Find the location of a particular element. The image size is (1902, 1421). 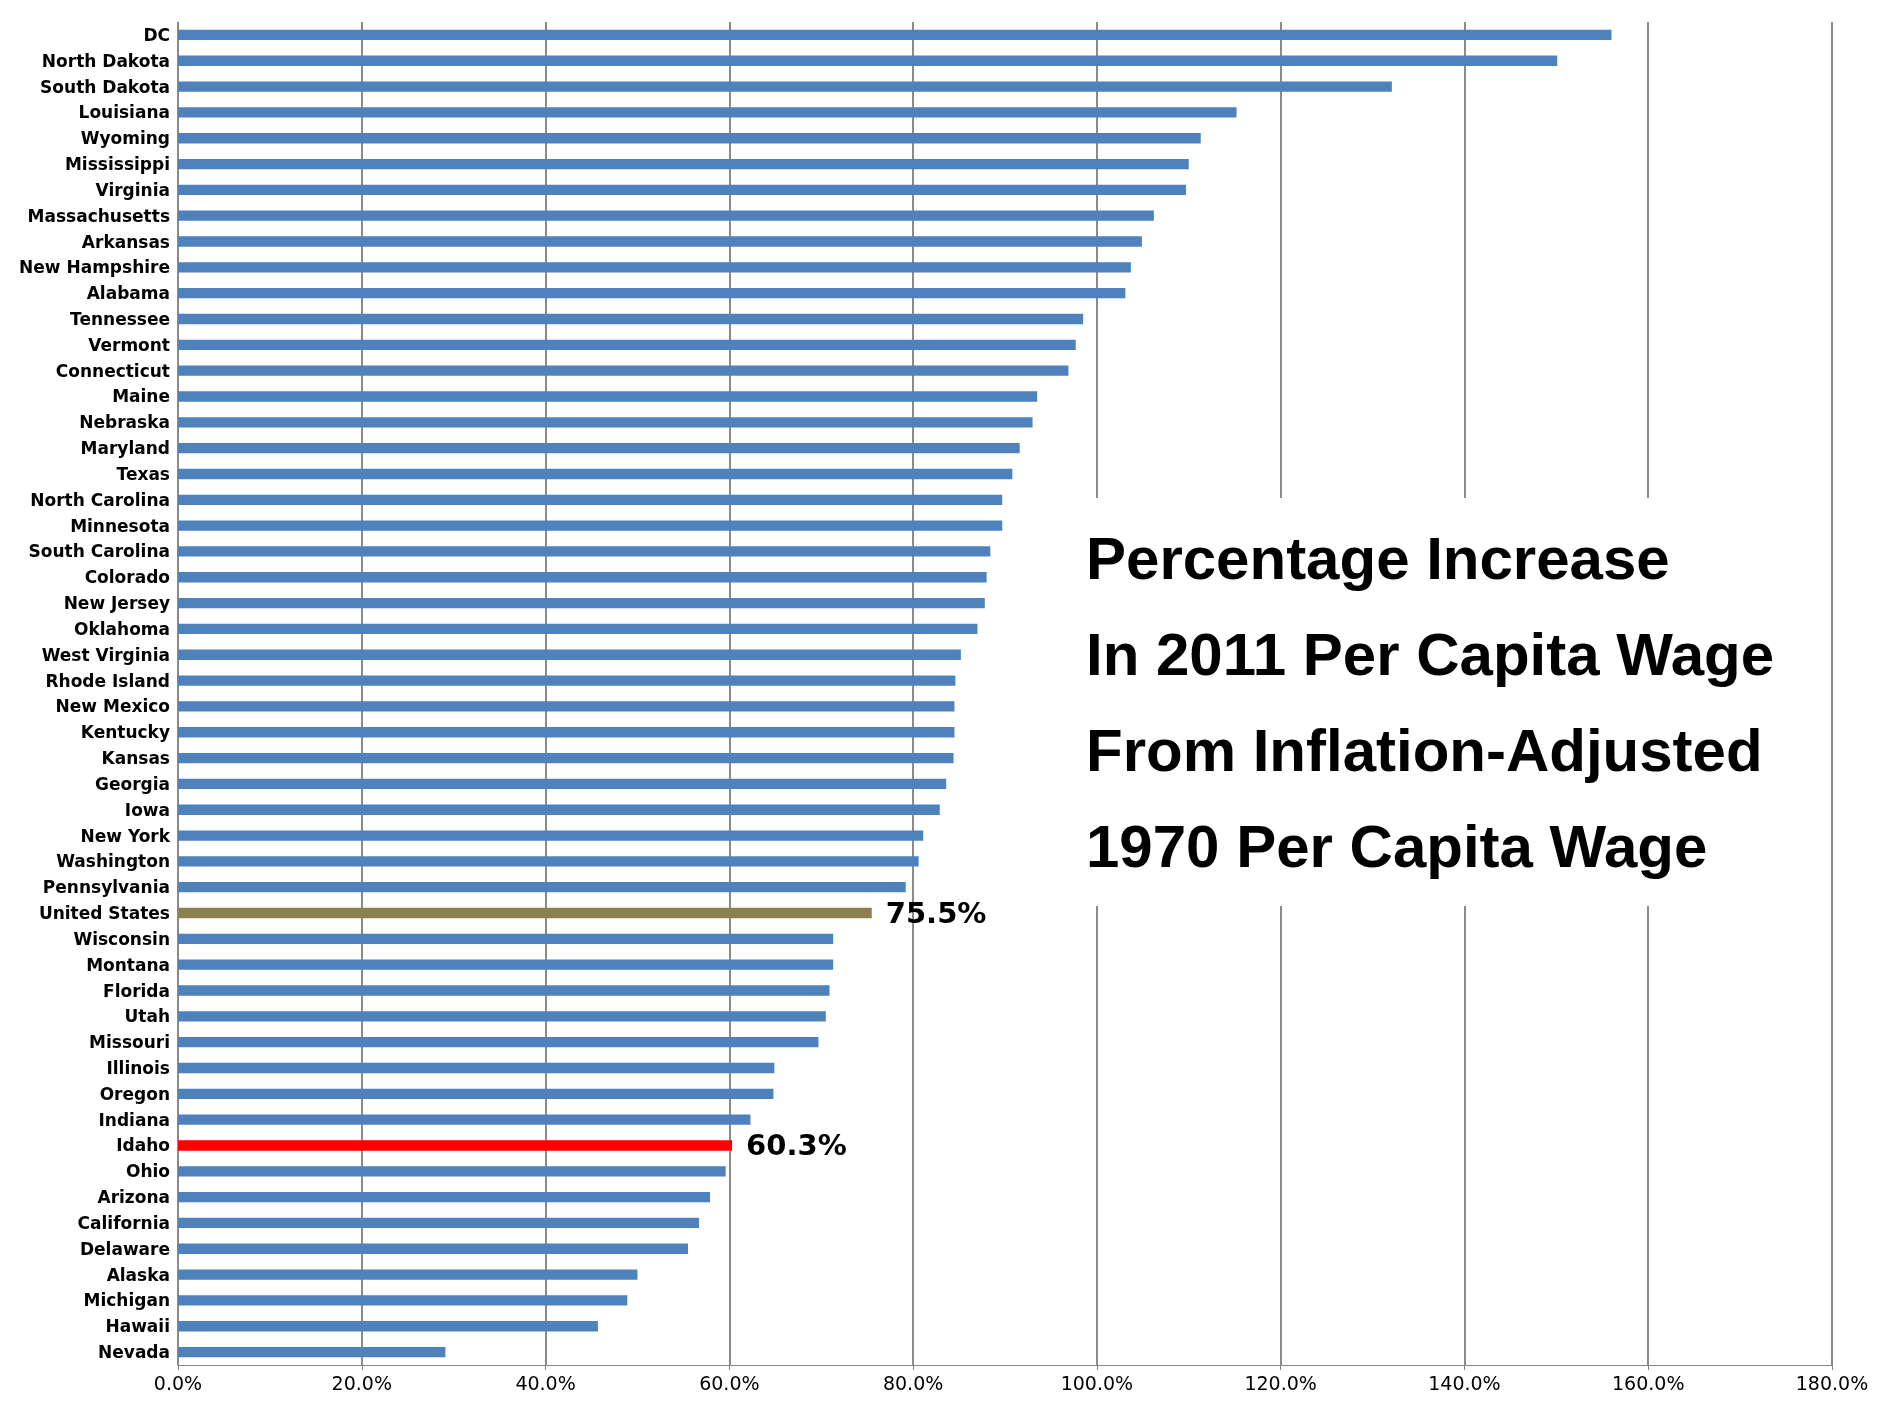

y-tick-label: New Mexico is located at coordinates (112, 706).